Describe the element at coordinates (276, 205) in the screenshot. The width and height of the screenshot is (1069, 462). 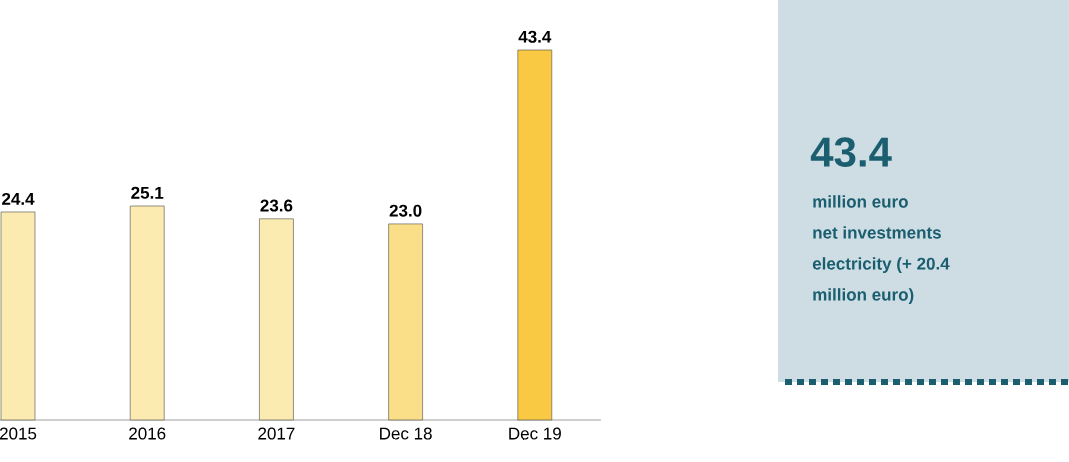
I see `data-label: 23.6` at that location.